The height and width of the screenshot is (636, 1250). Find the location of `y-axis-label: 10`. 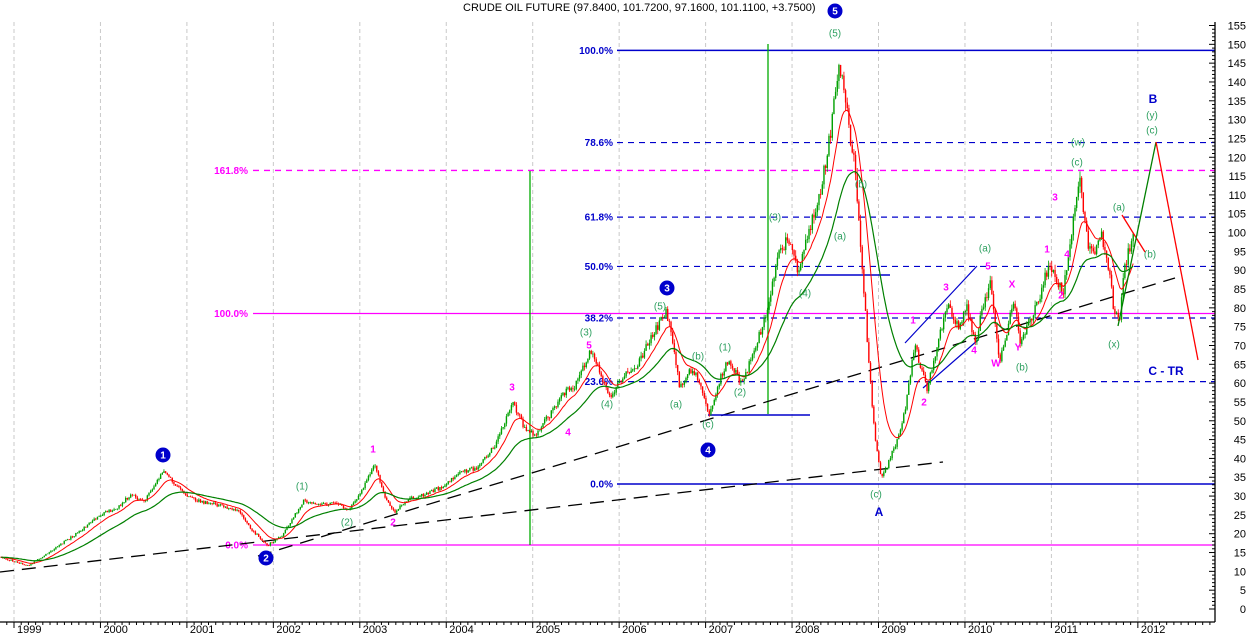

y-axis-label: 10 is located at coordinates (1240, 572).